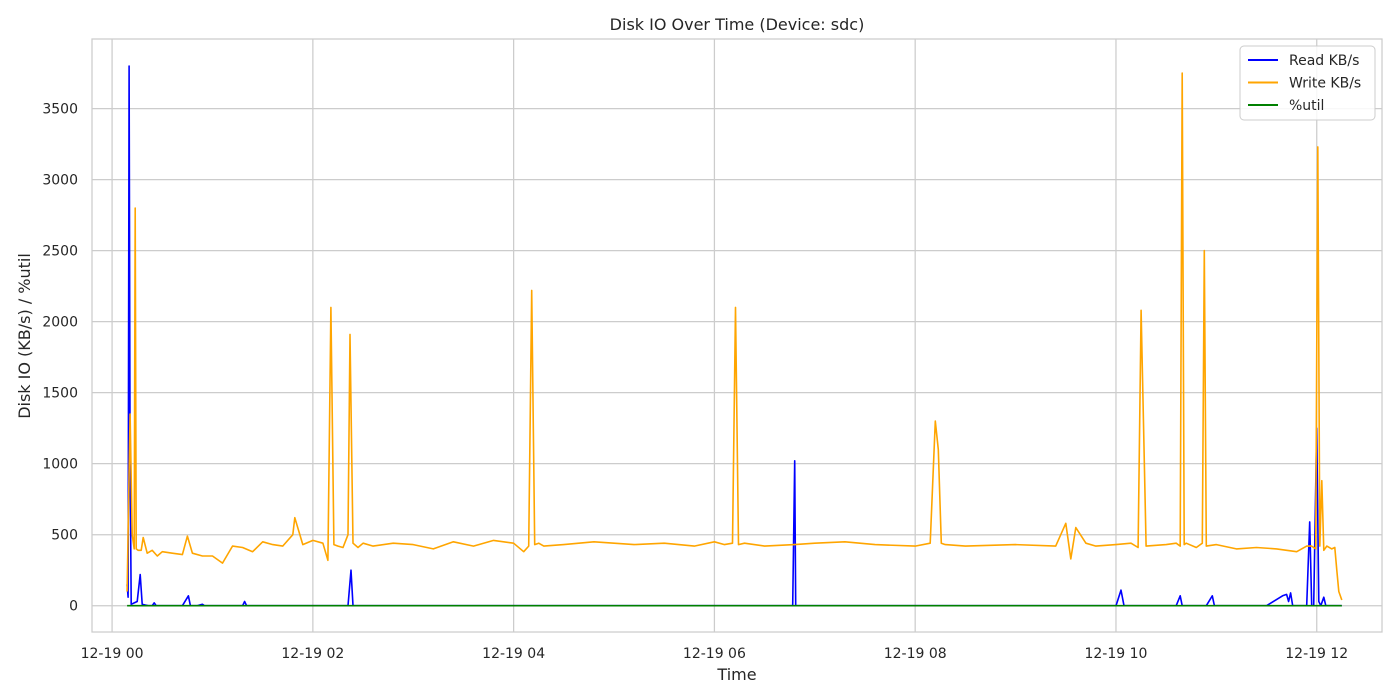 This screenshot has height=700, width=1400. I want to click on y-tick-label: 2500, so click(60, 252).